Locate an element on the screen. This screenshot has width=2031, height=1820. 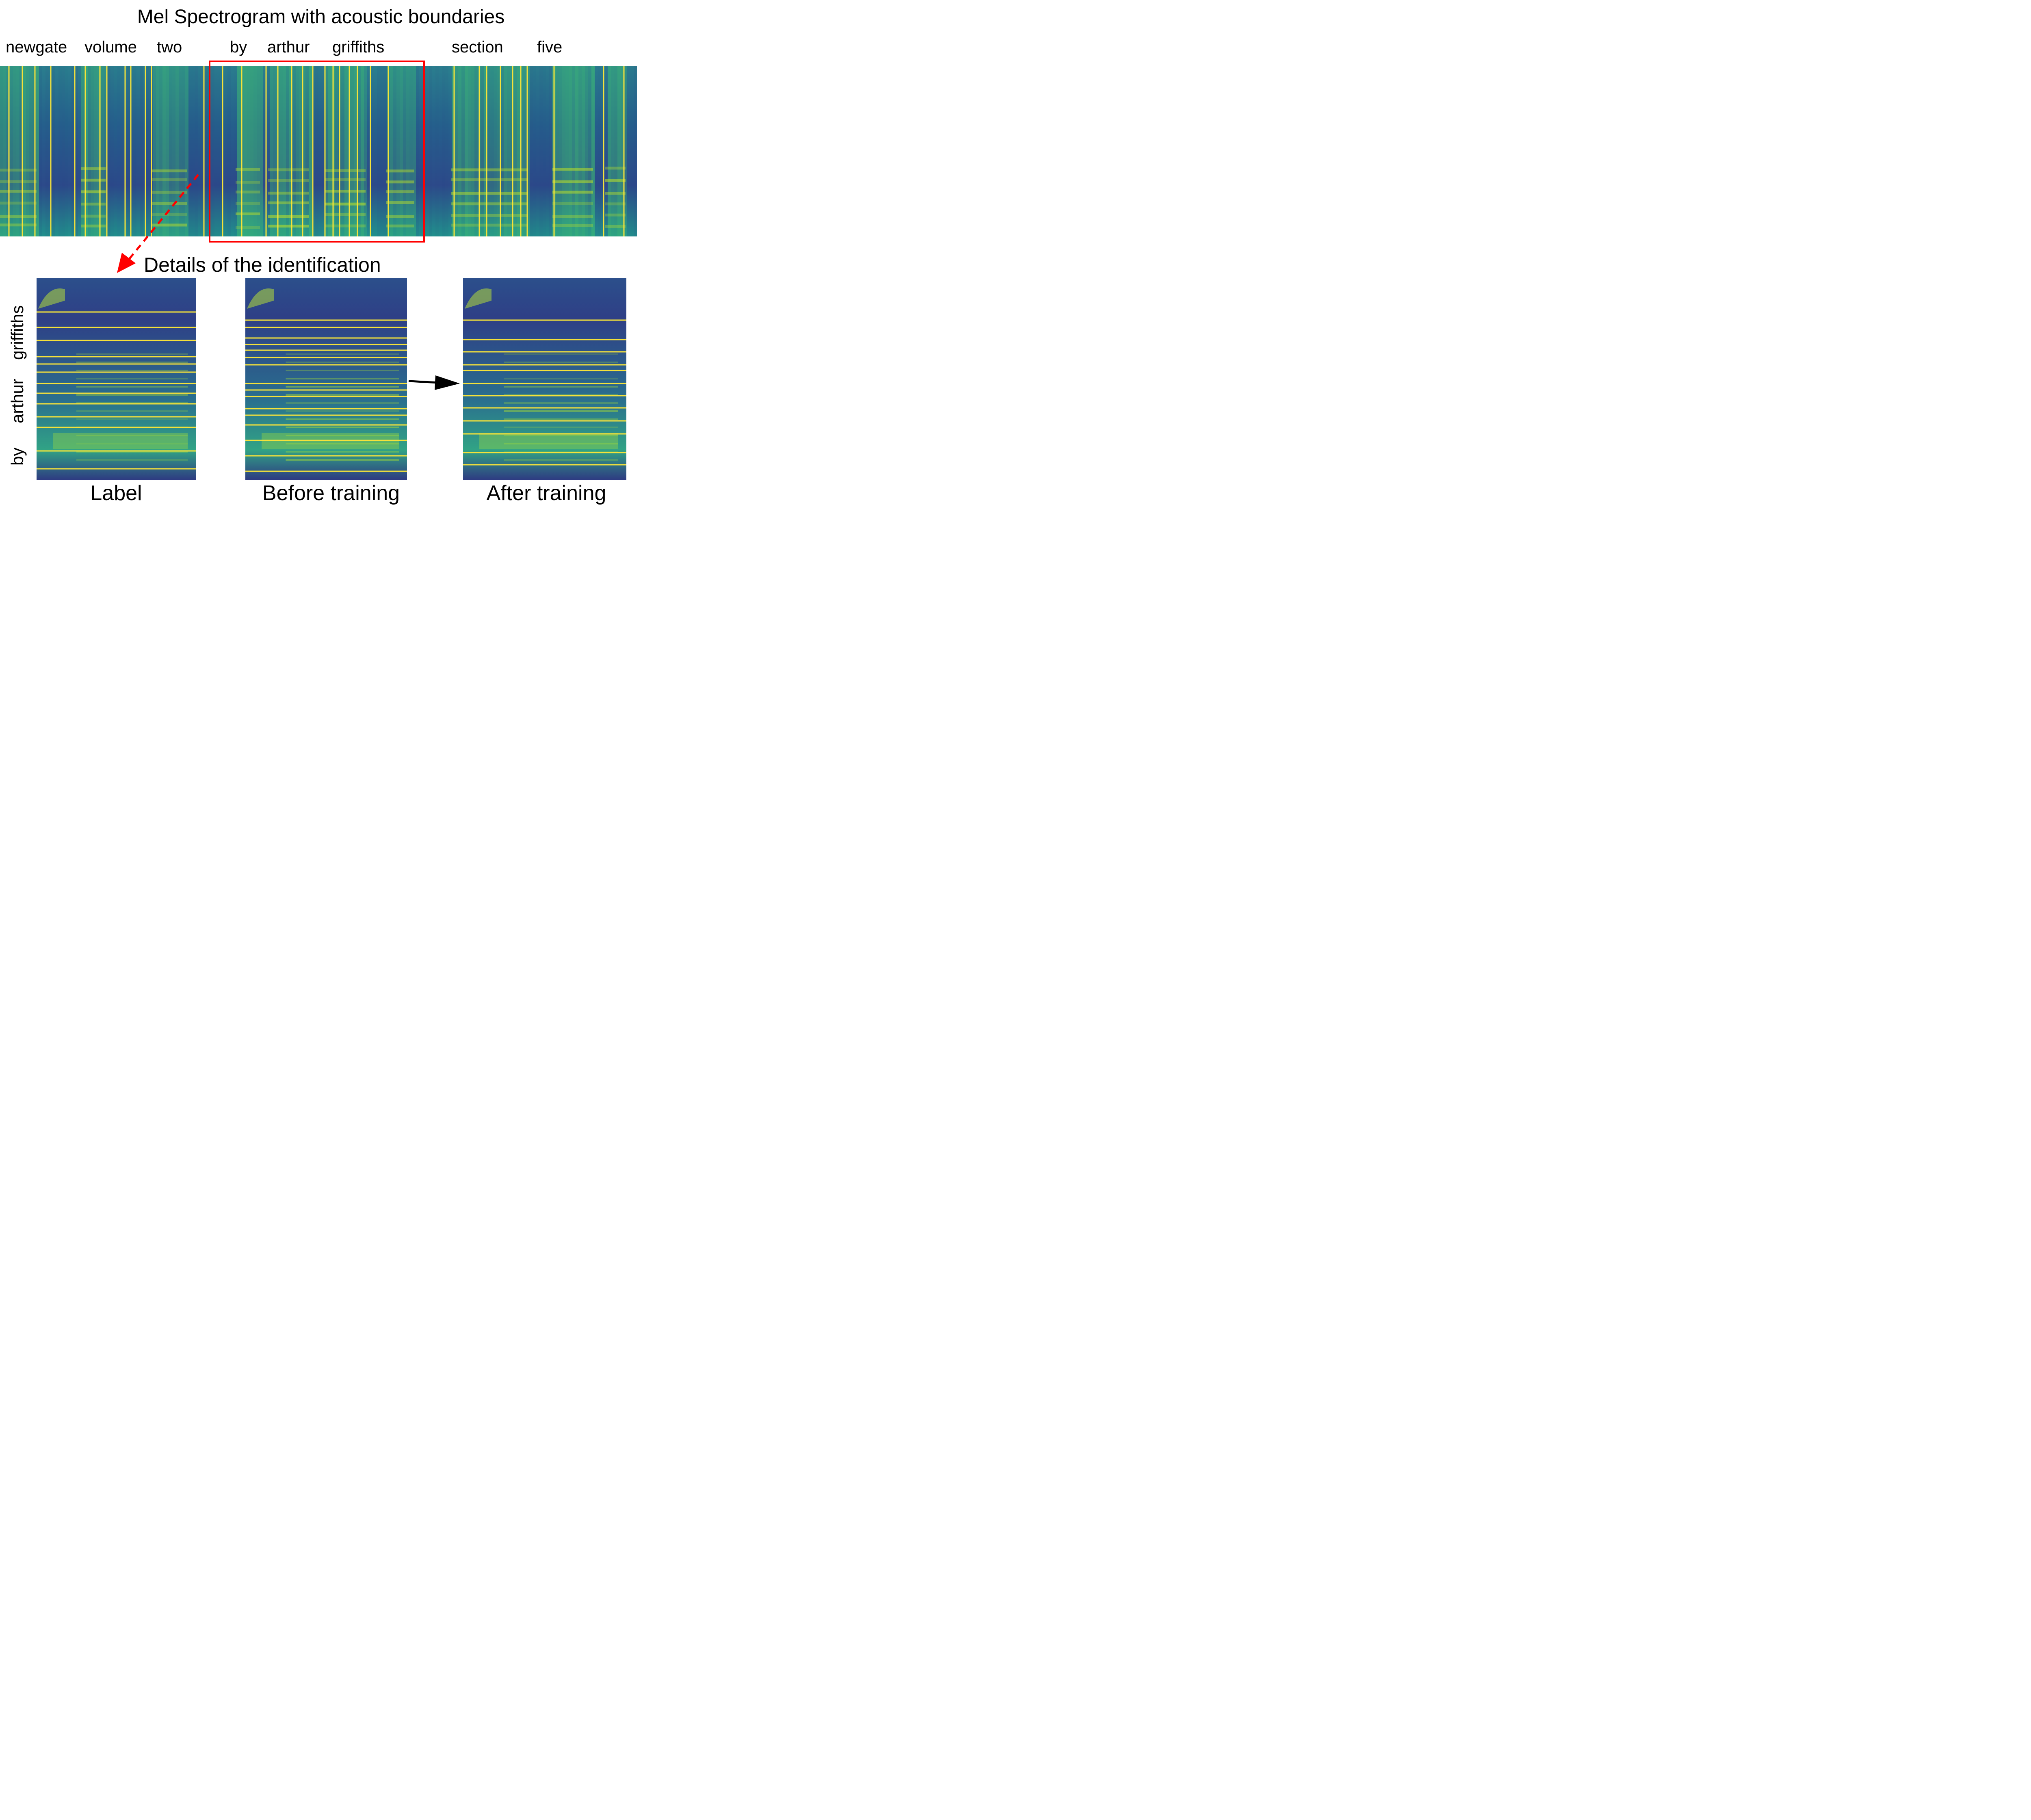
main-spectrogram is located at coordinates (318, 151).